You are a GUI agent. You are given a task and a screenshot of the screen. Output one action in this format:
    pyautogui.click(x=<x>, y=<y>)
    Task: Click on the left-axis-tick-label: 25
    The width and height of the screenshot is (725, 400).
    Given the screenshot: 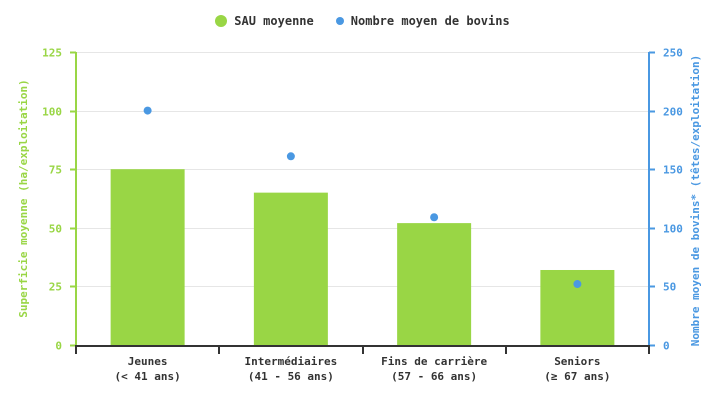 What is the action you would take?
    pyautogui.click(x=55, y=287)
    